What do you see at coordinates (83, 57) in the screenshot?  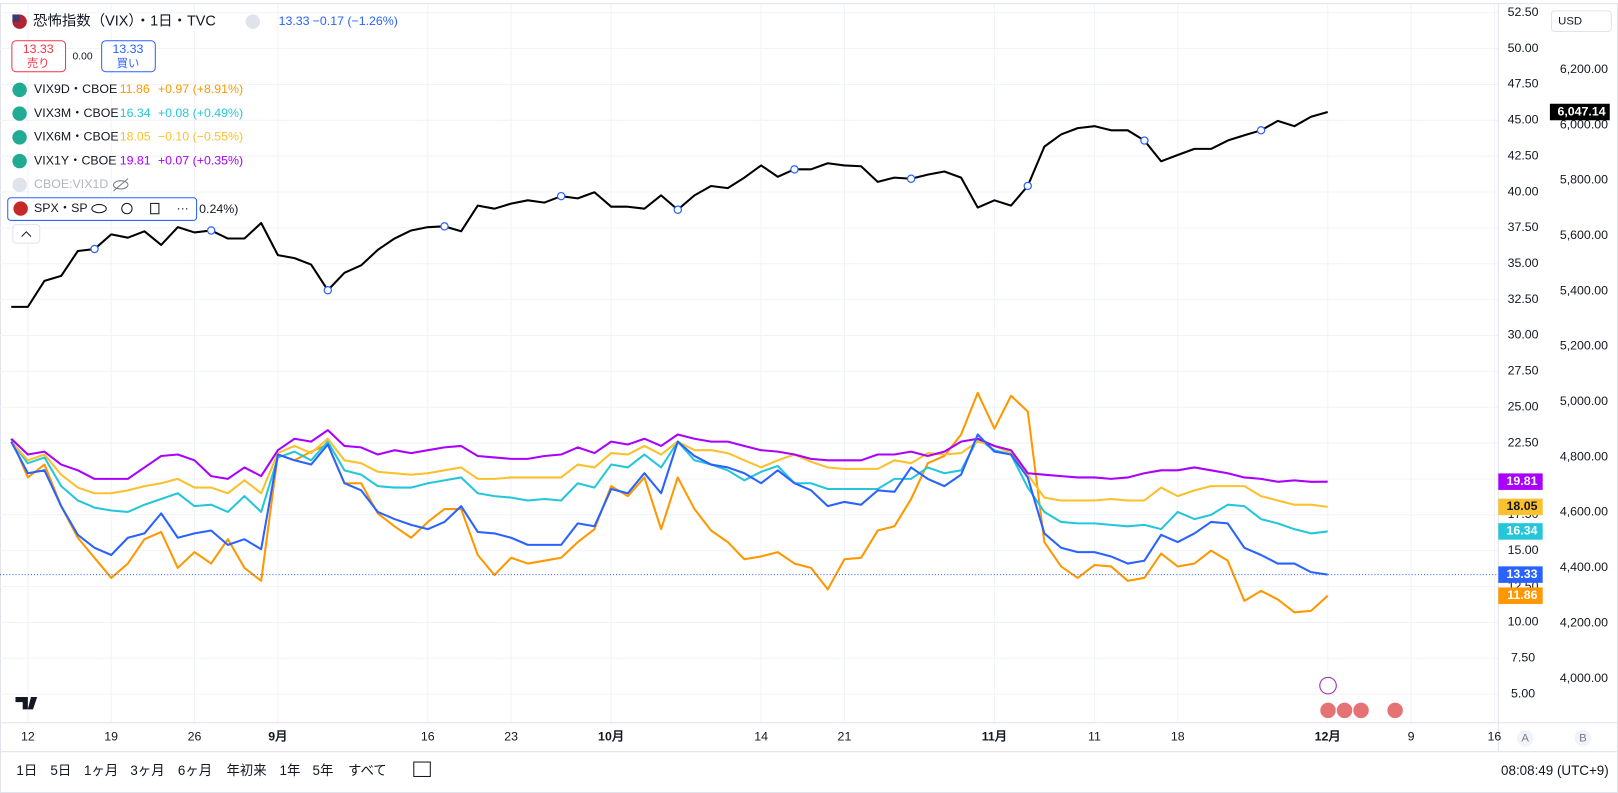 I see `spread: 0.00` at bounding box center [83, 57].